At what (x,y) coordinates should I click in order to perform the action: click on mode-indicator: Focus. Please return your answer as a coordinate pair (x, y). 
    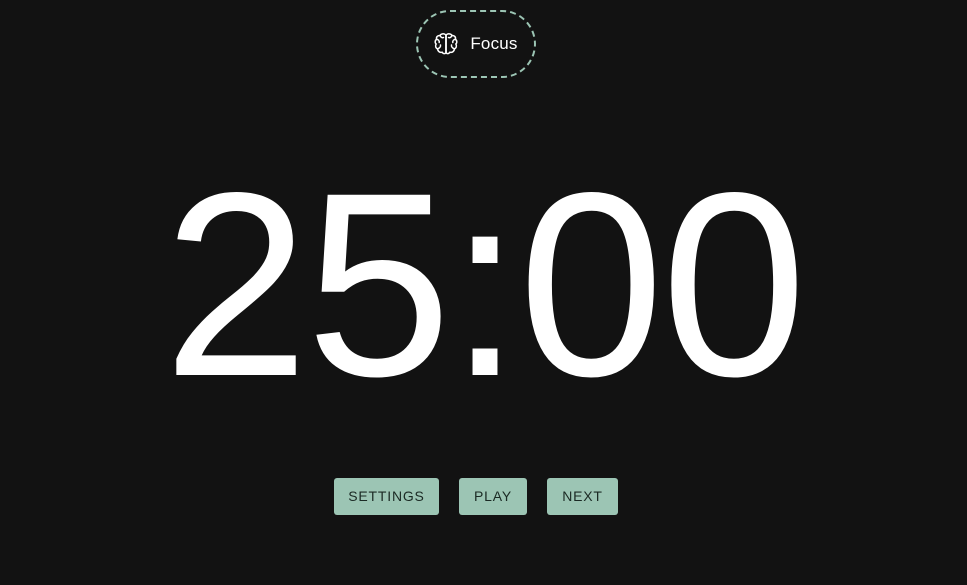
    Looking at the image, I should click on (476, 44).